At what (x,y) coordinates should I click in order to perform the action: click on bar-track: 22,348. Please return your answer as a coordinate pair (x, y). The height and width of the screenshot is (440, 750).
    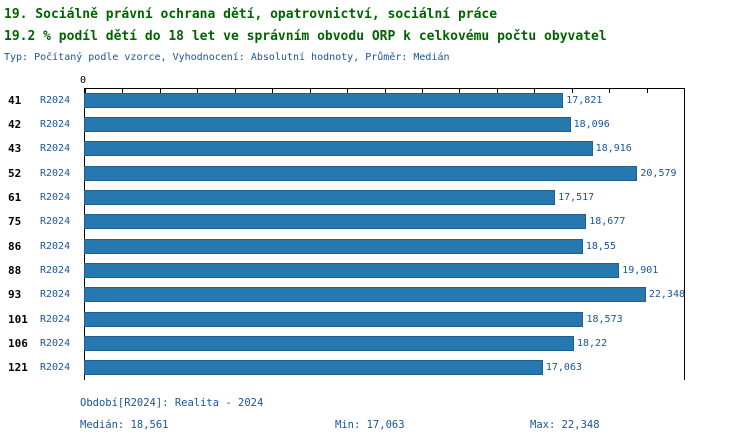
    Looking at the image, I should click on (384, 295).